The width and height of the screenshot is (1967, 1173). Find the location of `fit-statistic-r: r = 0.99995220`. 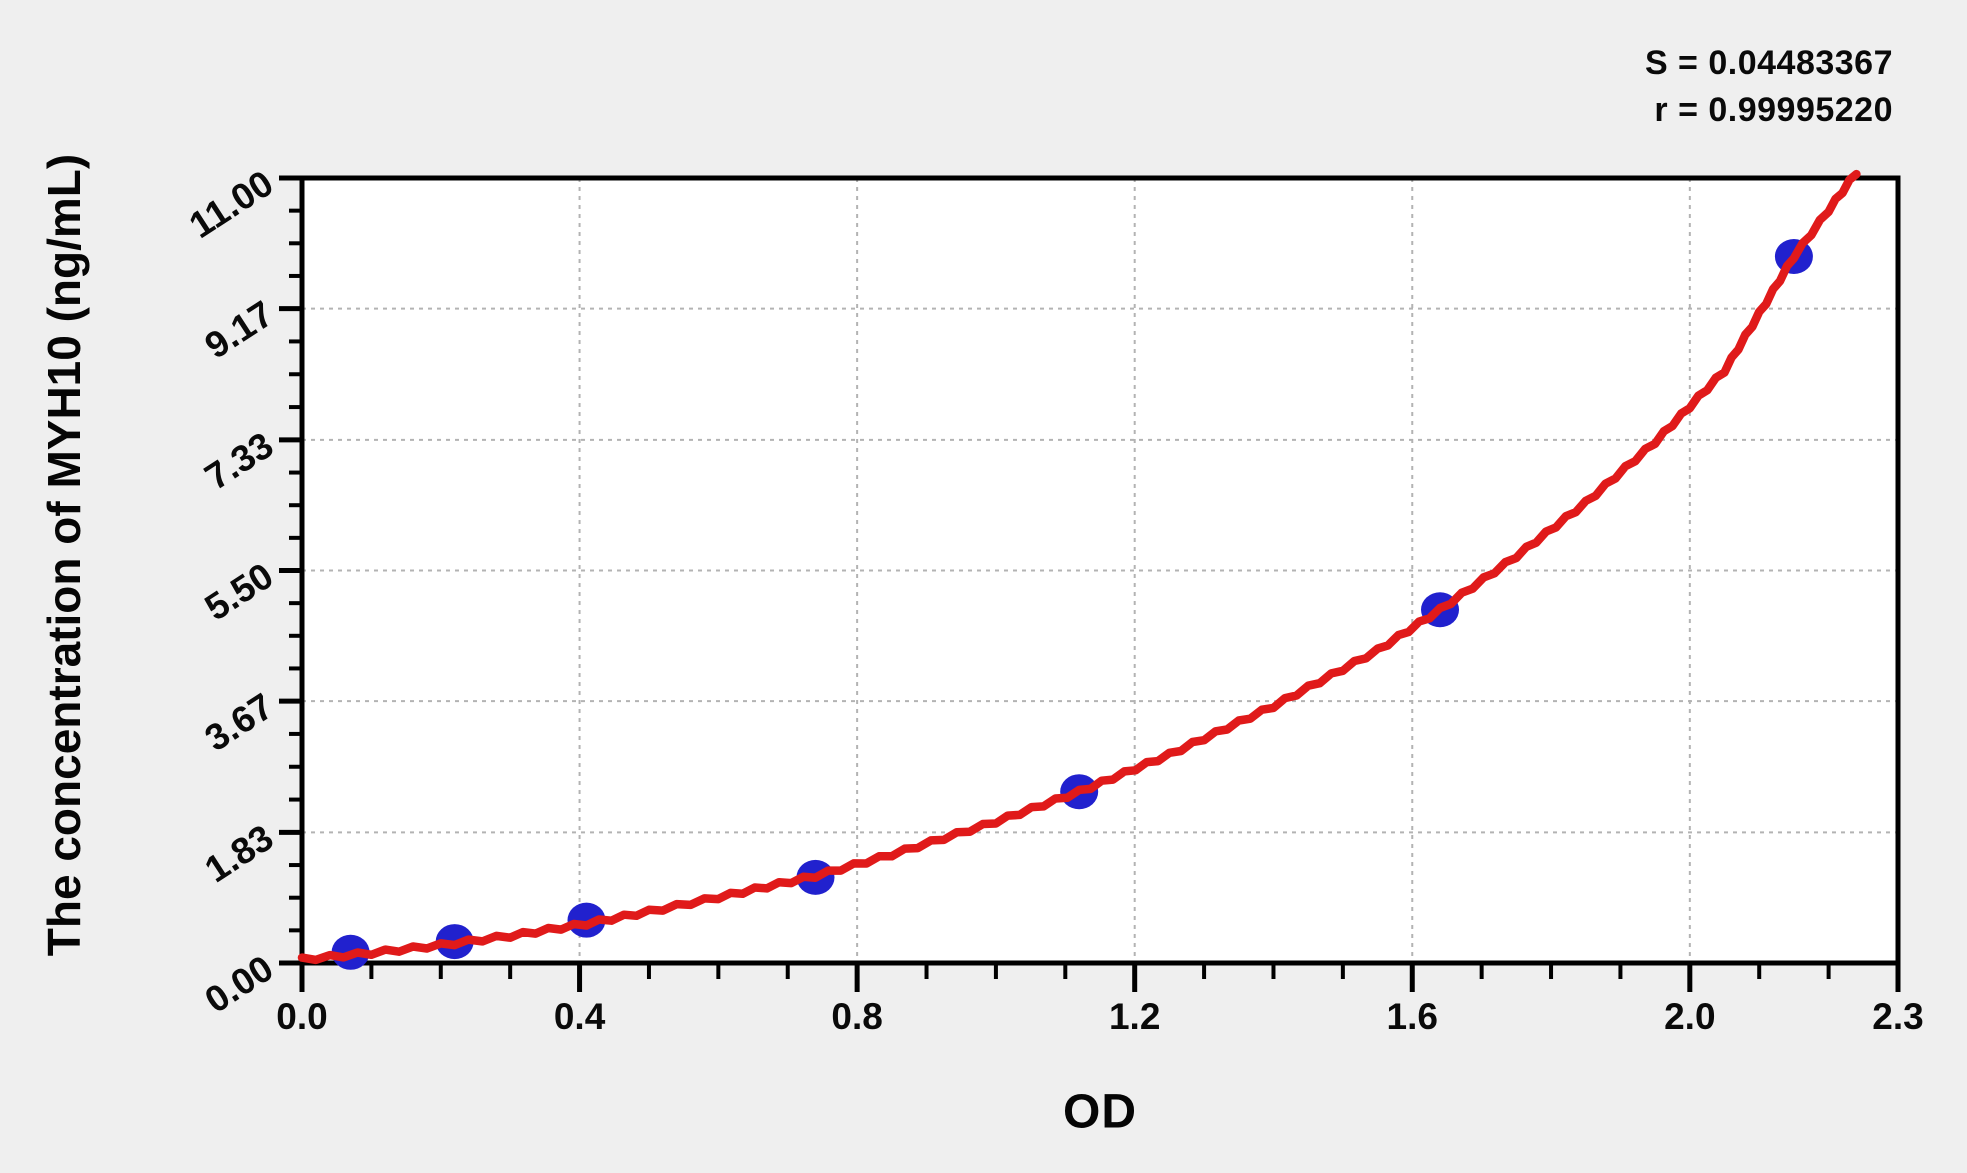

fit-statistic-r: r = 0.99995220 is located at coordinates (1773, 110).